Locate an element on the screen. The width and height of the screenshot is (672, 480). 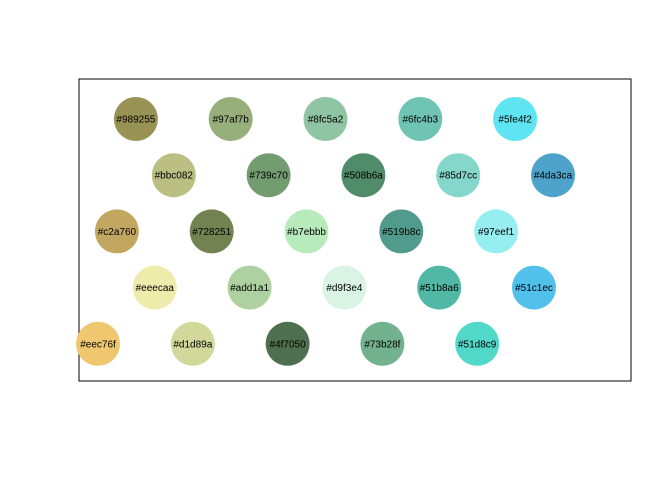
swatch-label: #51c1ec is located at coordinates (534, 288).